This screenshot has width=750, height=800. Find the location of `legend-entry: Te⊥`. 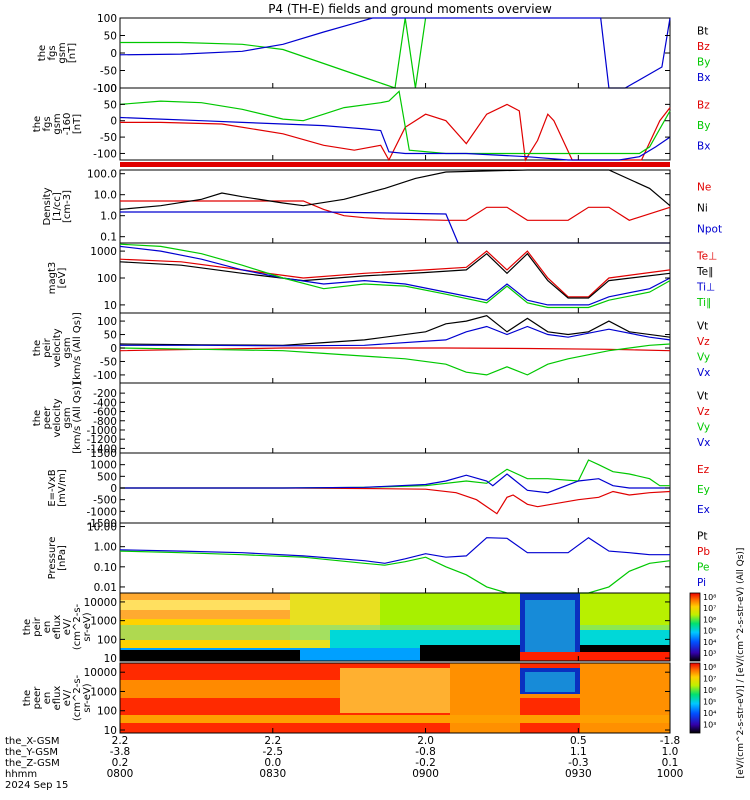

legend-entry: Te⊥ is located at coordinates (706, 256).